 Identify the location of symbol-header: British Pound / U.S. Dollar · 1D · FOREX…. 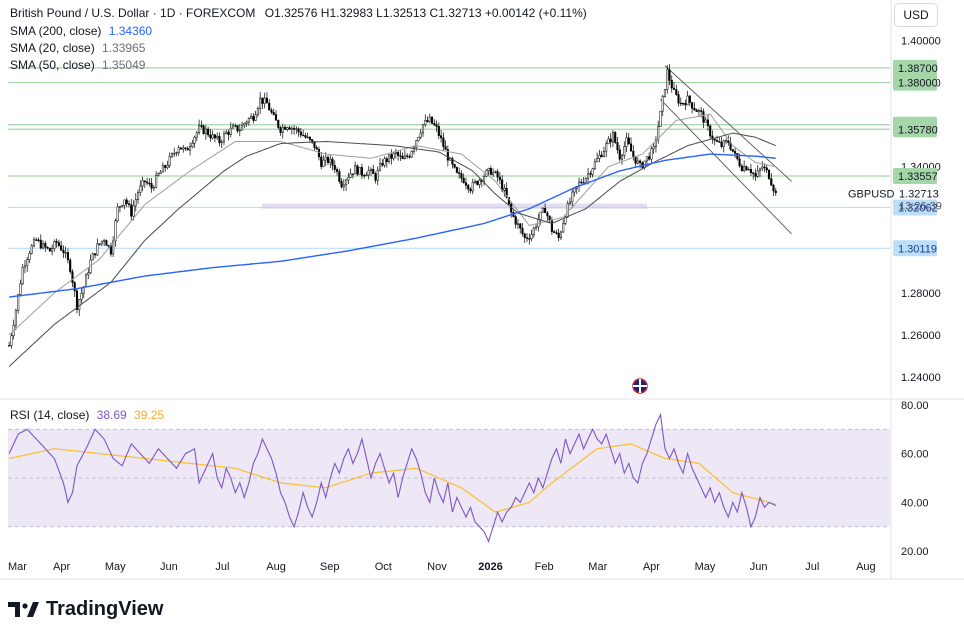
(298, 13).